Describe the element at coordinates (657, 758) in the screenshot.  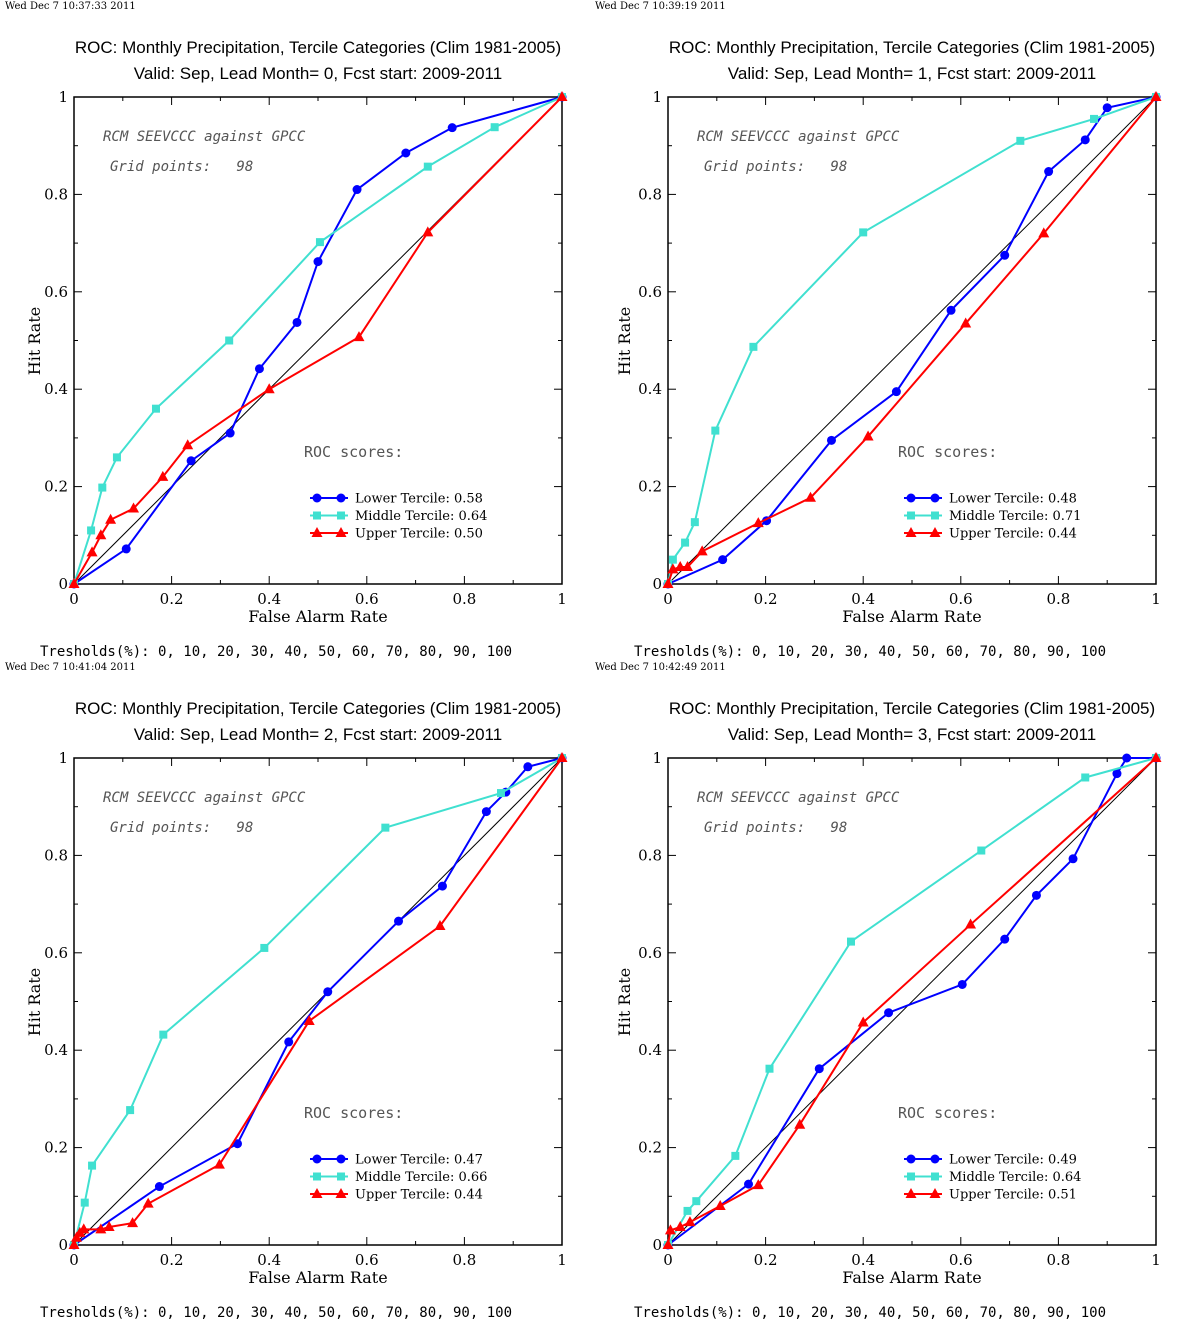
I see `y-tick-label: 1` at that location.